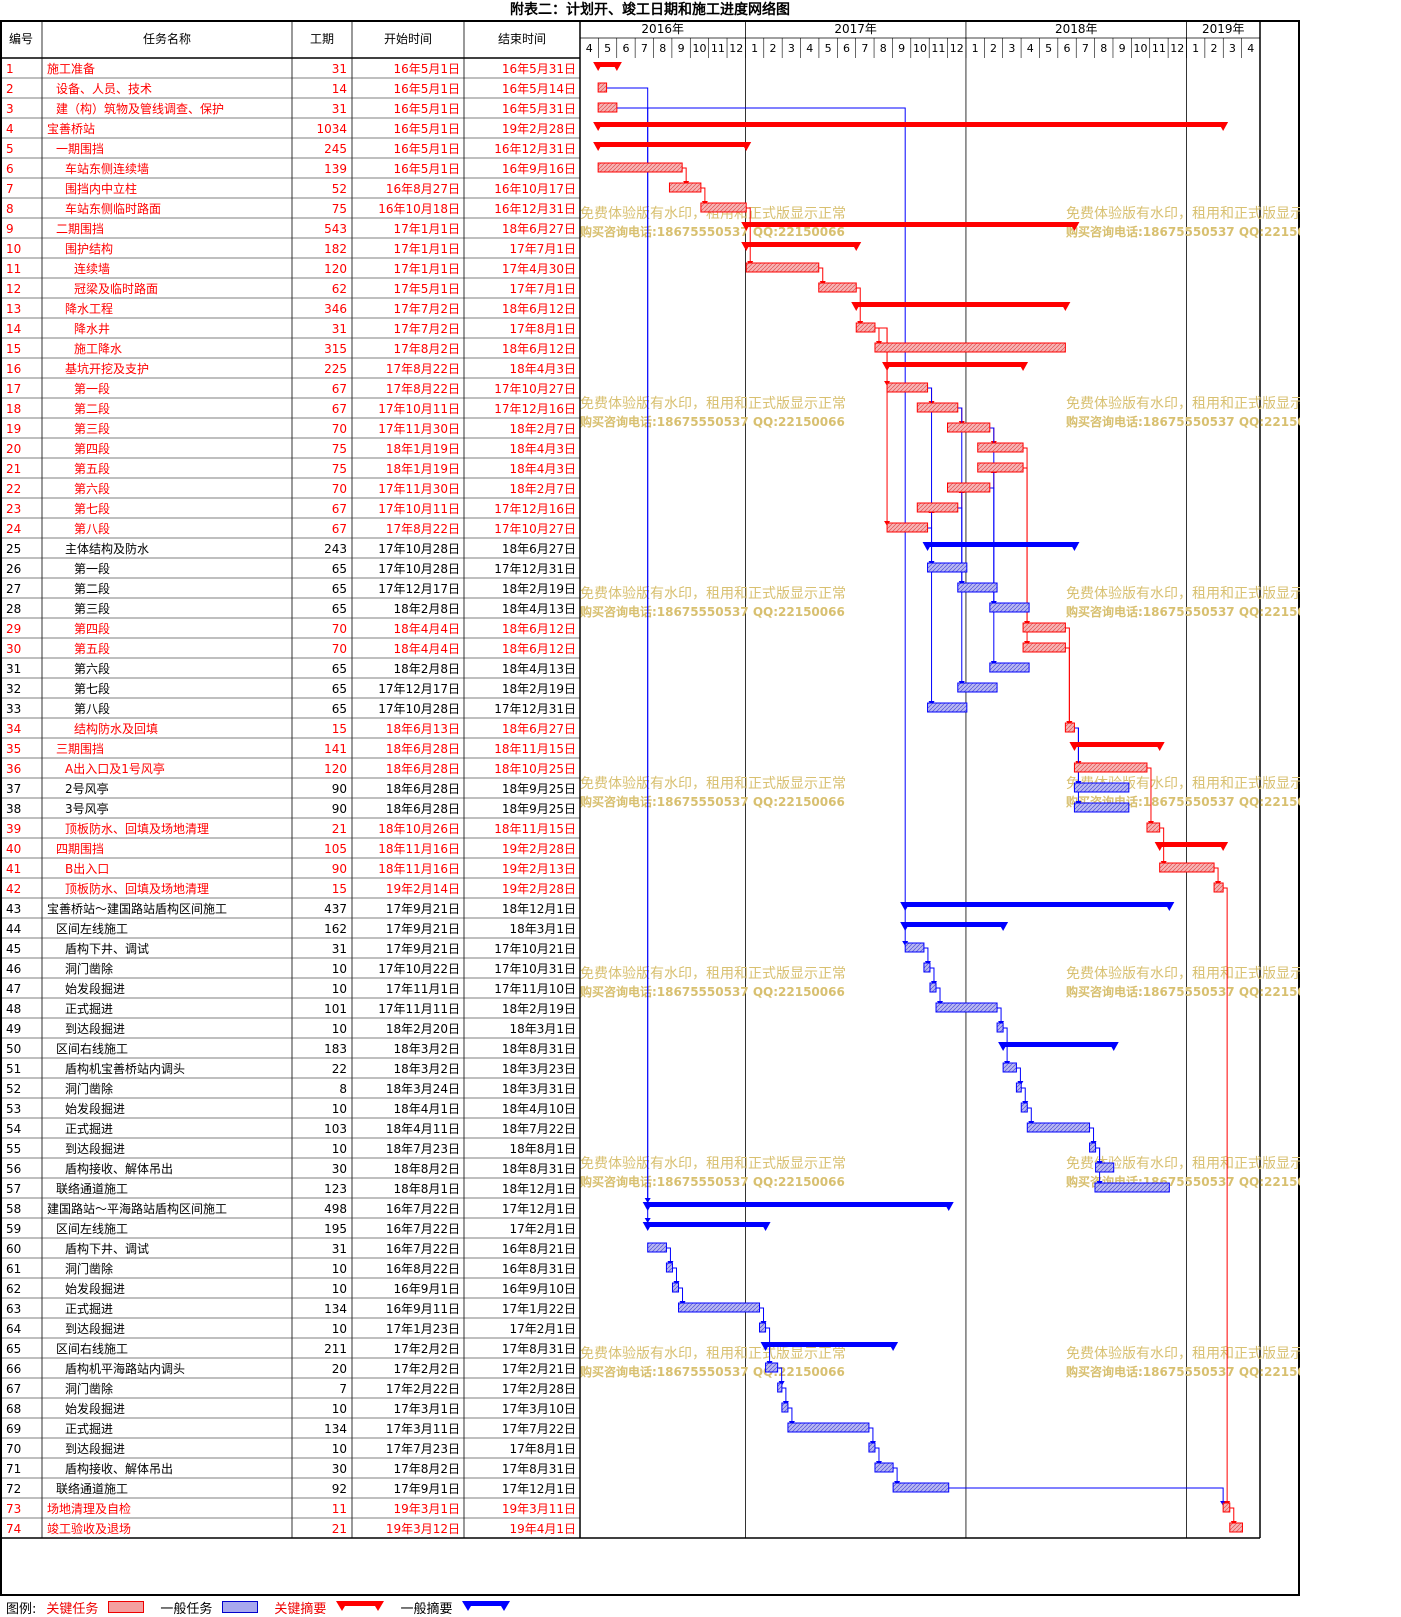  Describe the element at coordinates (339, 1369) in the screenshot. I see `cell-duration: 20` at that location.